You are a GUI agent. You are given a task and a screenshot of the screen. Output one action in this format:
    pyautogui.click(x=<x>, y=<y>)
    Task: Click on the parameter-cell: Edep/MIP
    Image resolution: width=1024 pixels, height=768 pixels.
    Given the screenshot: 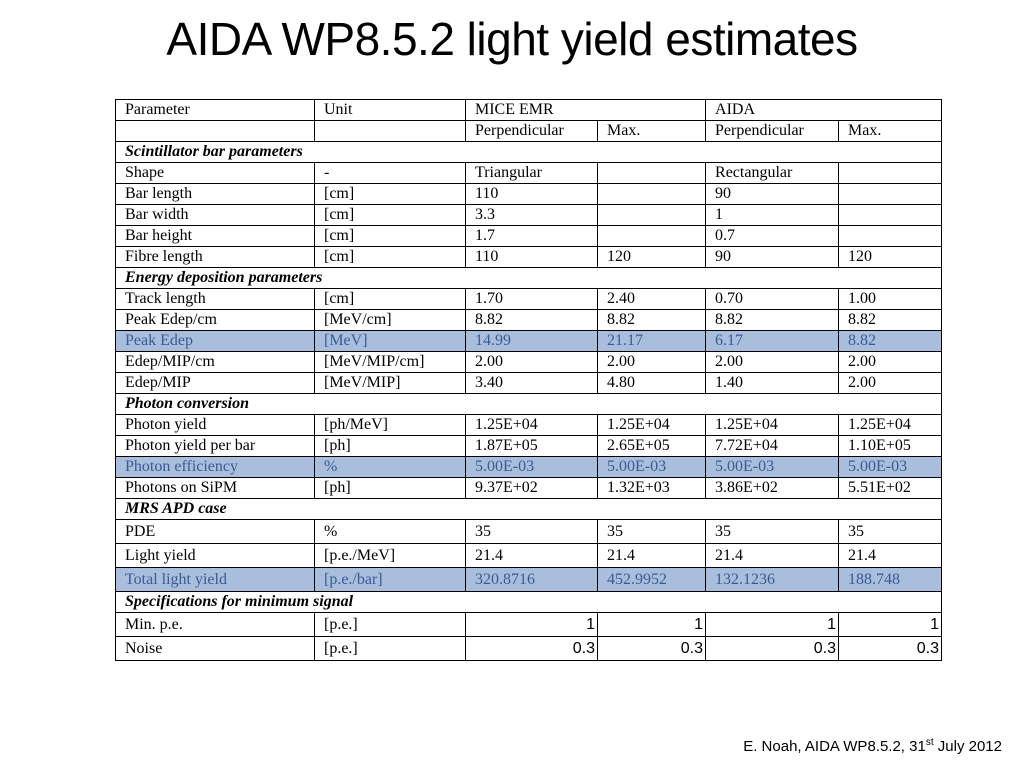 What is the action you would take?
    pyautogui.click(x=215, y=383)
    